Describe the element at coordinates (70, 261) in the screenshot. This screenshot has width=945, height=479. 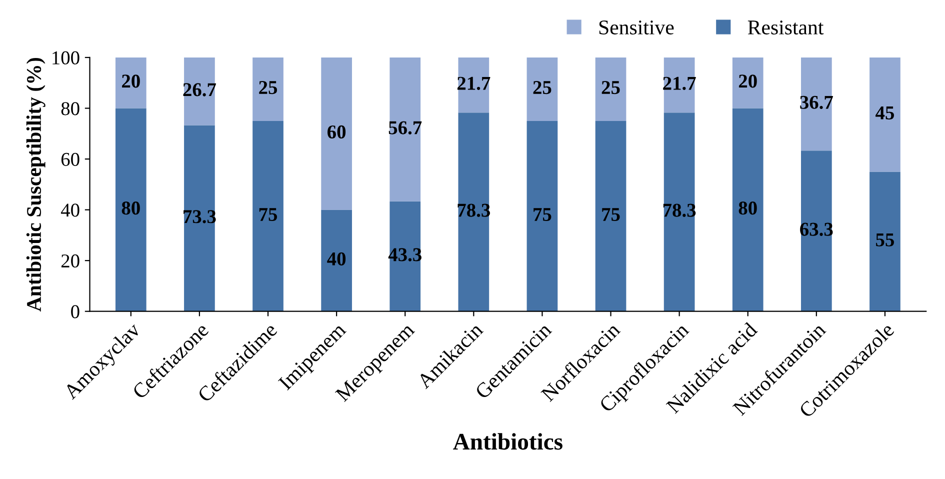
I see `y-tick-label: 20` at that location.